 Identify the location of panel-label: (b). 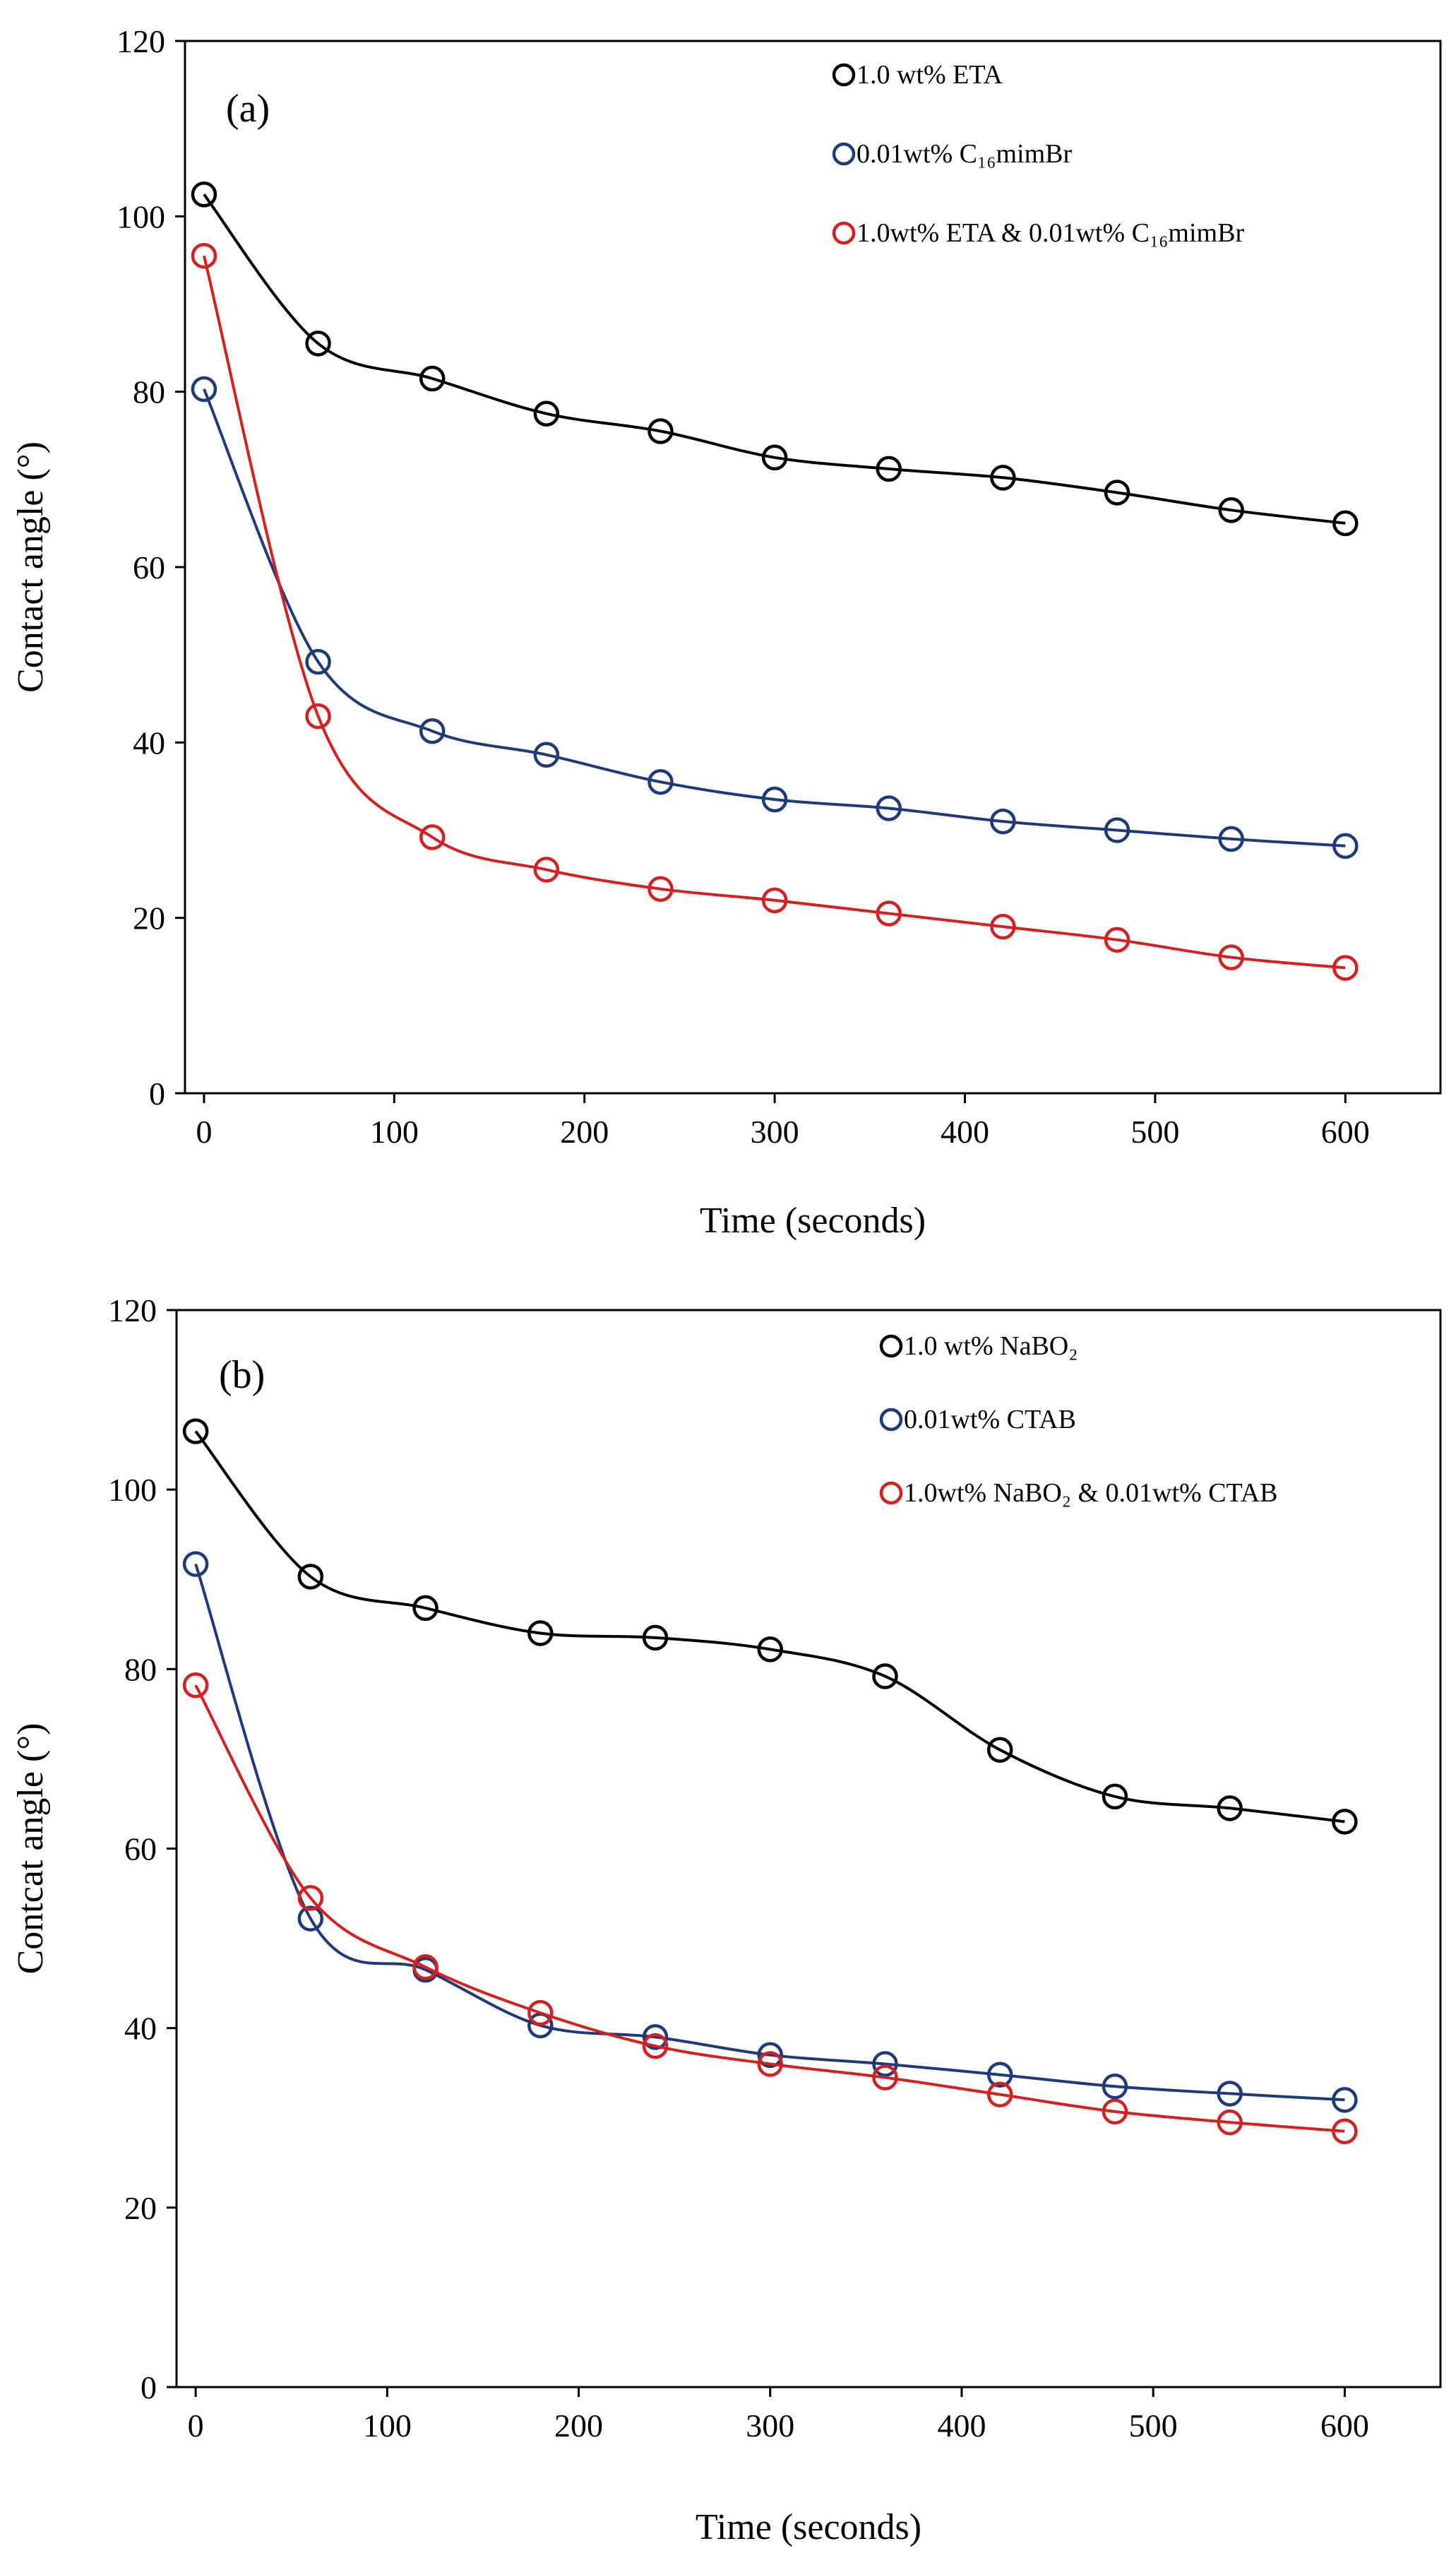
(242, 1375).